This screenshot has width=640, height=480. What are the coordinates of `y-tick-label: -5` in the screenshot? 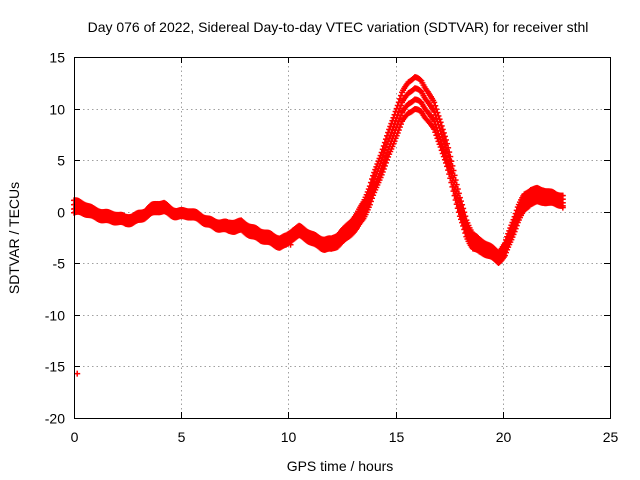 It's located at (59, 264).